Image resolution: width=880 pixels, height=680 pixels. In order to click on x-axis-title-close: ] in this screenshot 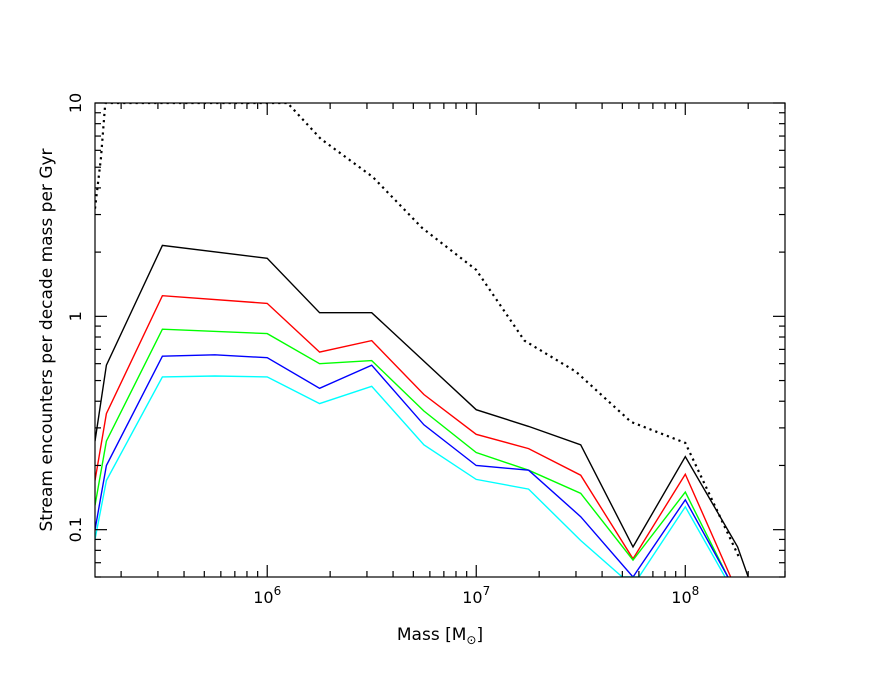, I will do `click(479, 635)`.